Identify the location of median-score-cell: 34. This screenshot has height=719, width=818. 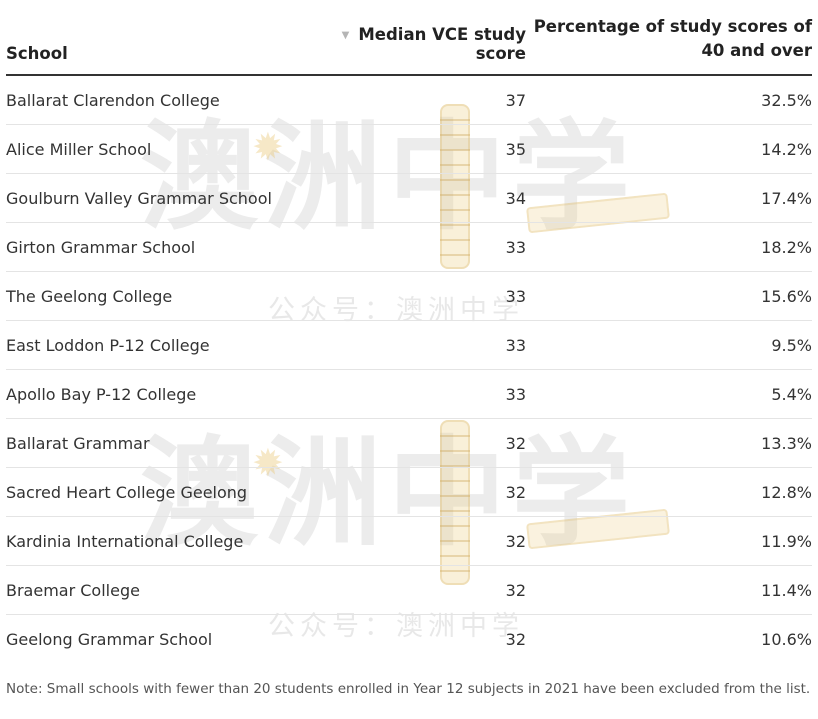
(414, 198).